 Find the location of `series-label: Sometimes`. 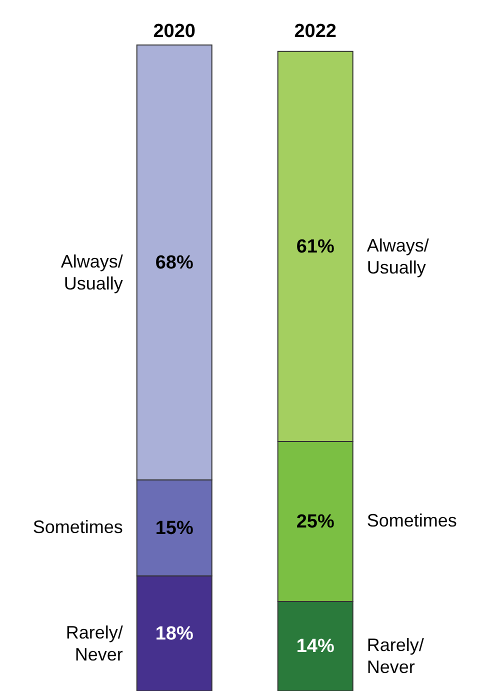

series-label: Sometimes is located at coordinates (77, 526).